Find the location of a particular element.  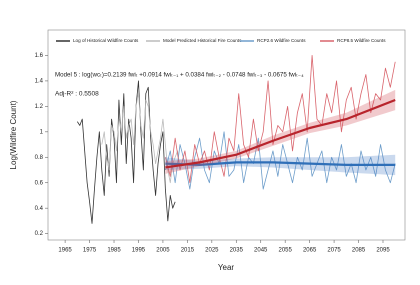

y-tick-label: 1 is located at coordinates (42, 132).